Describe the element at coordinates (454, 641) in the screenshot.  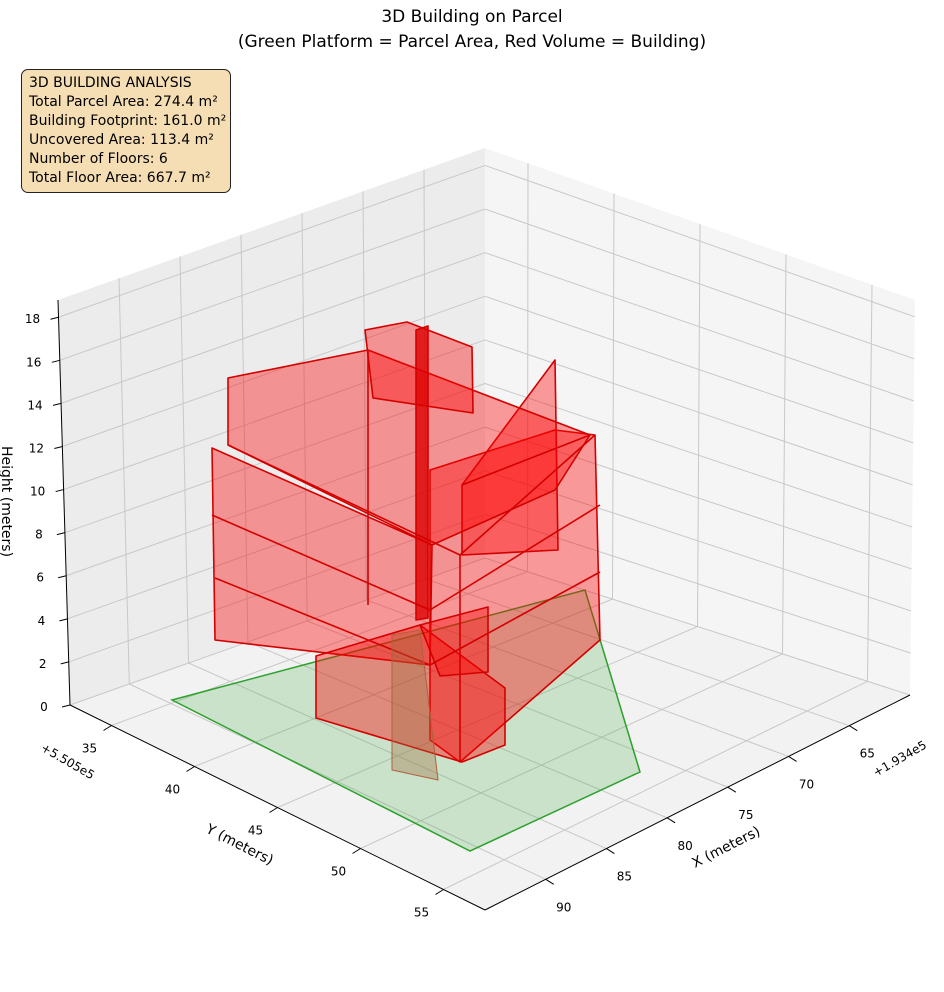
I see `building-lower-notch` at that location.